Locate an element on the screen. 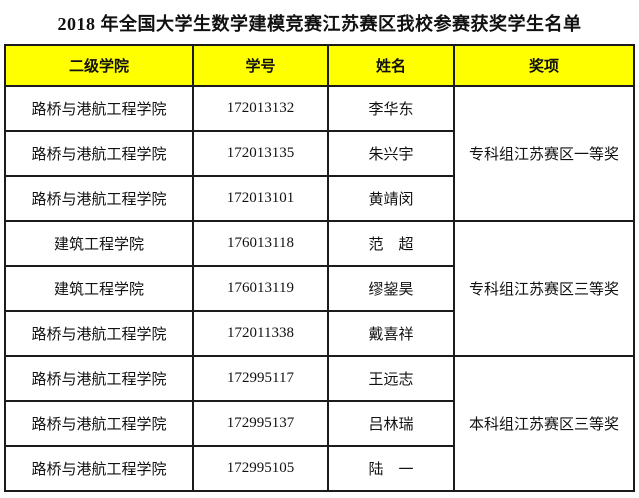 The width and height of the screenshot is (639, 498). student-id-cell: 172995117 is located at coordinates (260, 378).